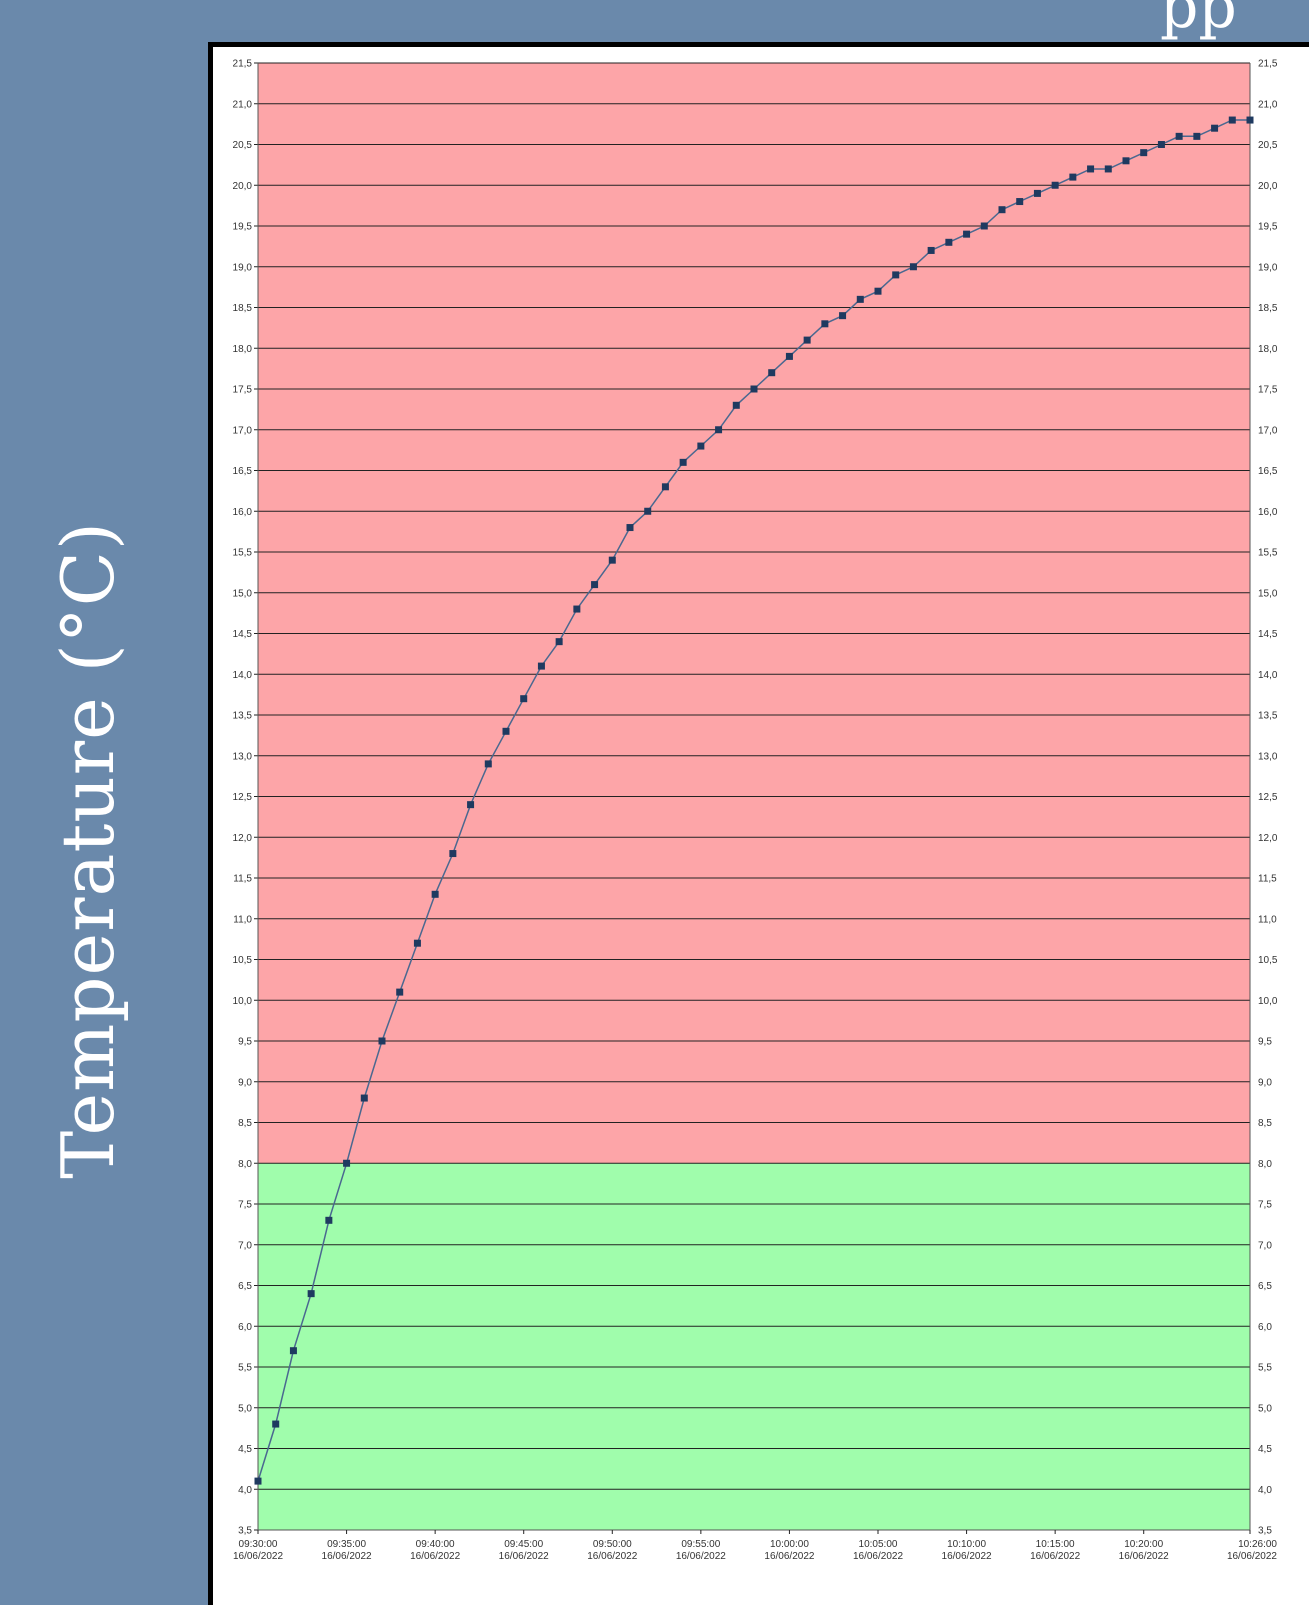  What do you see at coordinates (243, 227) in the screenshot?
I see `y-tick-label: 19,5` at bounding box center [243, 227].